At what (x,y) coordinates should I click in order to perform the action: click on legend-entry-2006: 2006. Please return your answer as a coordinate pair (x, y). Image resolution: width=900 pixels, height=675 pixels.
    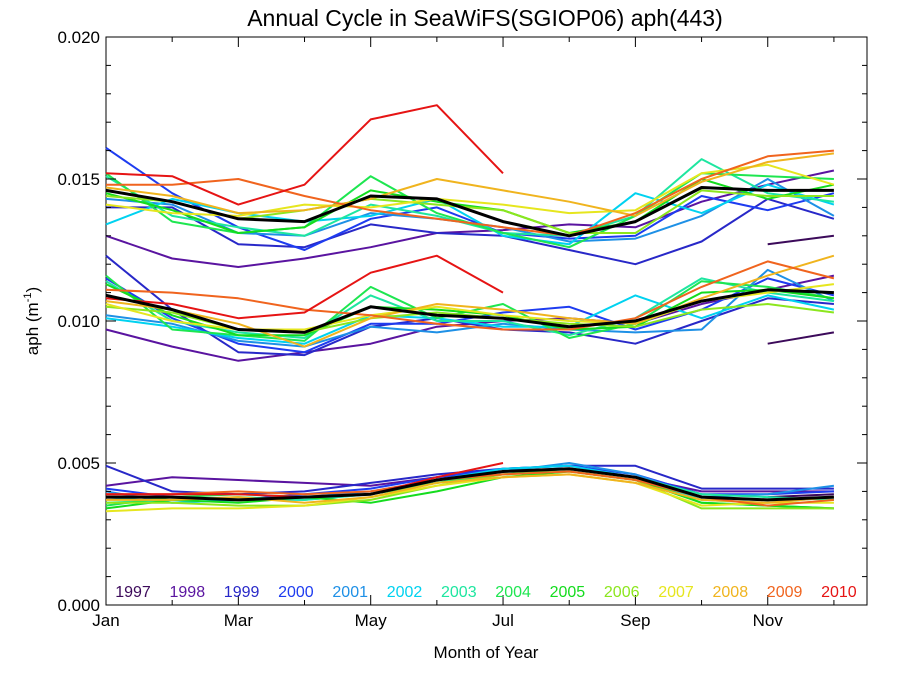
    Looking at the image, I should click on (622, 592).